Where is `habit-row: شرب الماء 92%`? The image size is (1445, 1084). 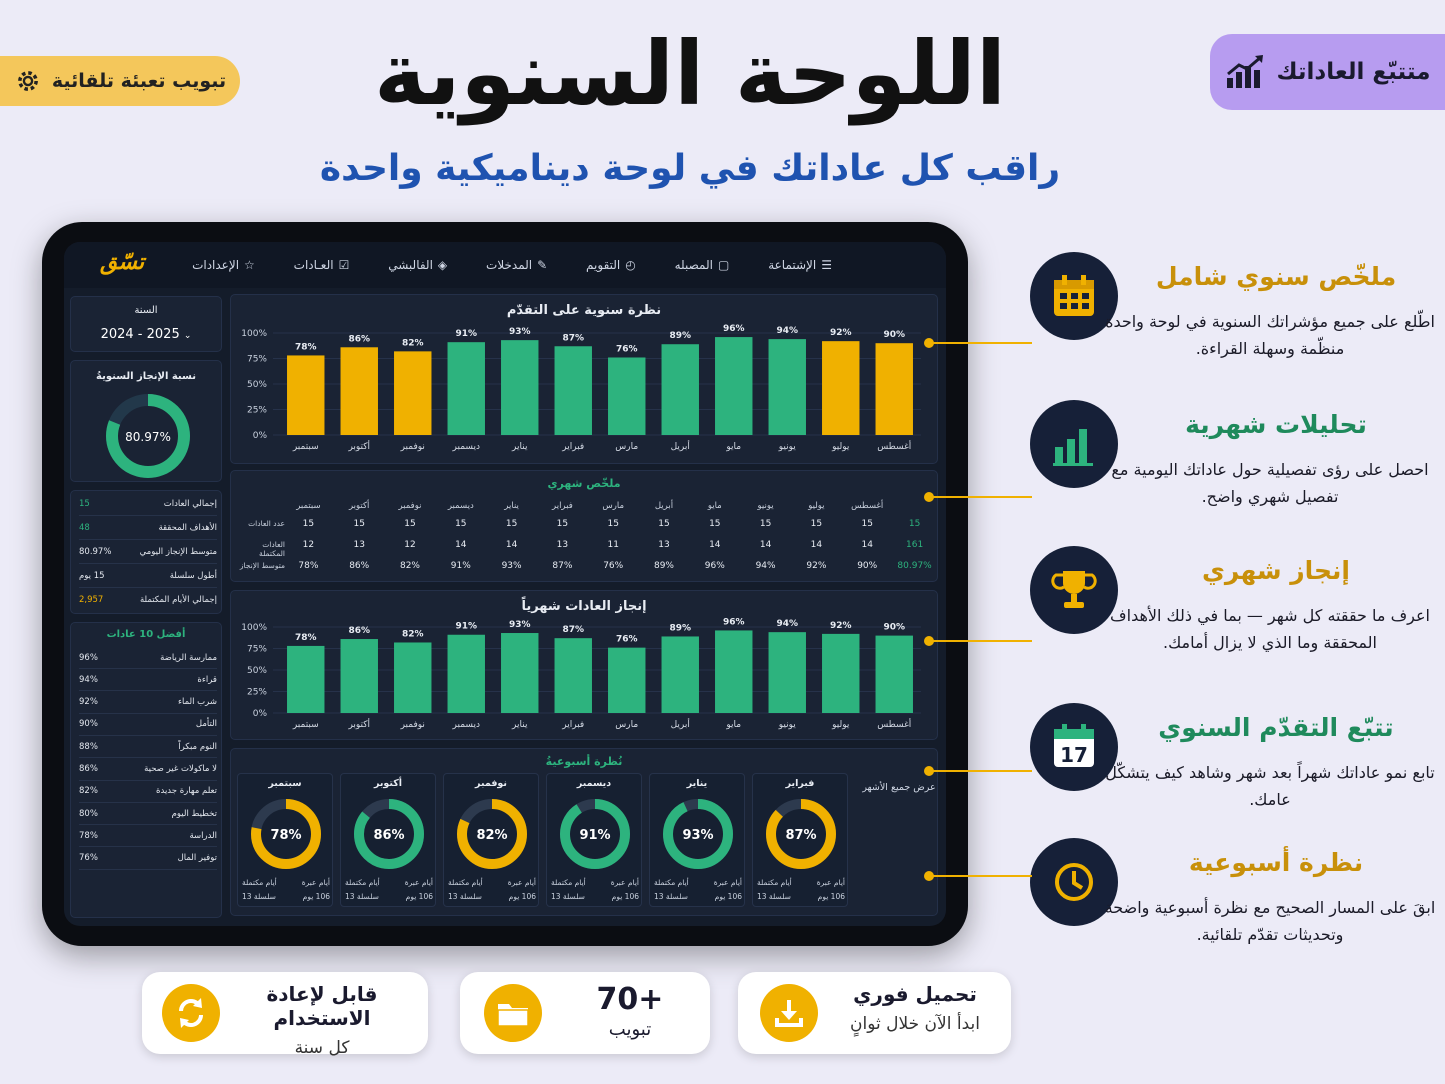
habit-row: شرب الماء 92% is located at coordinates (148, 703).